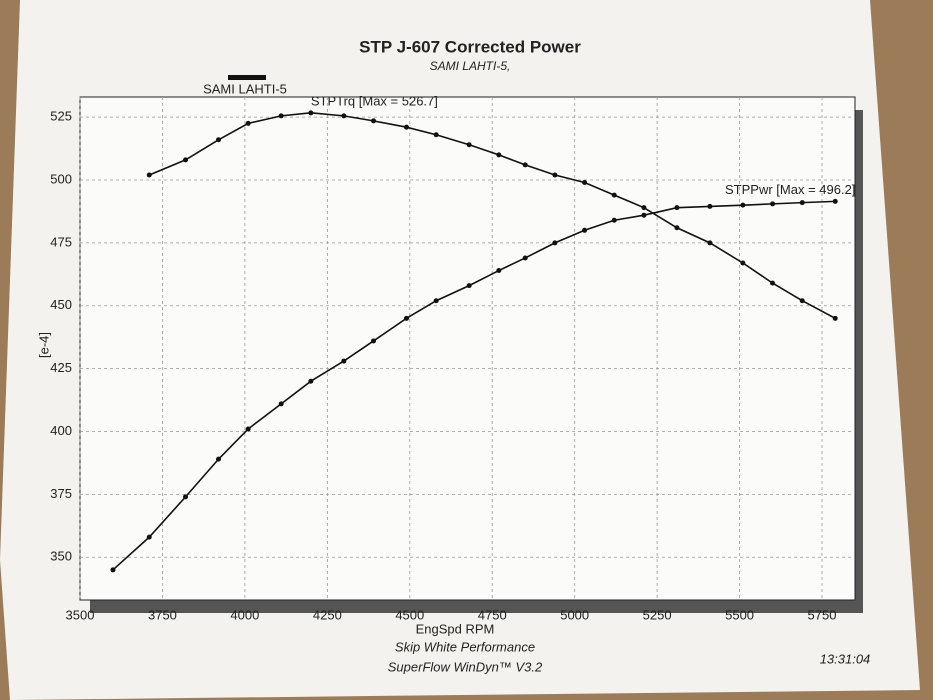 The image size is (933, 700). I want to click on legend-label: SAMI LAHTI-5, so click(245, 88).